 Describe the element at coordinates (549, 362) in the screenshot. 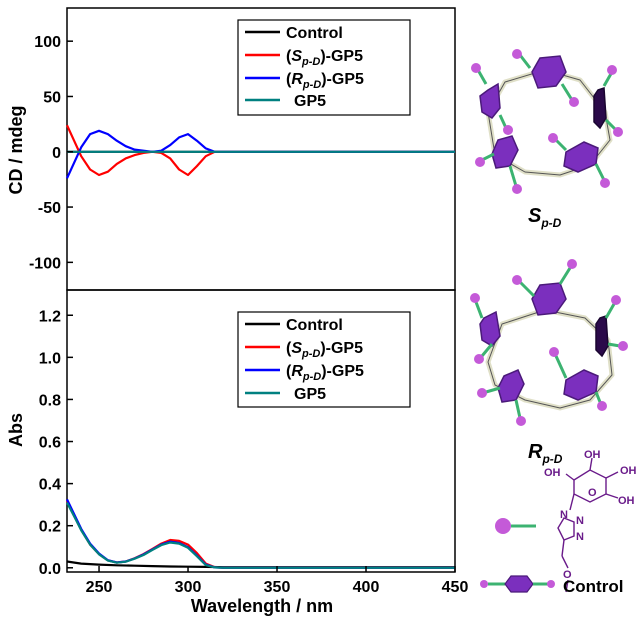

I see `pillararene-model-r: Rp-D` at that location.